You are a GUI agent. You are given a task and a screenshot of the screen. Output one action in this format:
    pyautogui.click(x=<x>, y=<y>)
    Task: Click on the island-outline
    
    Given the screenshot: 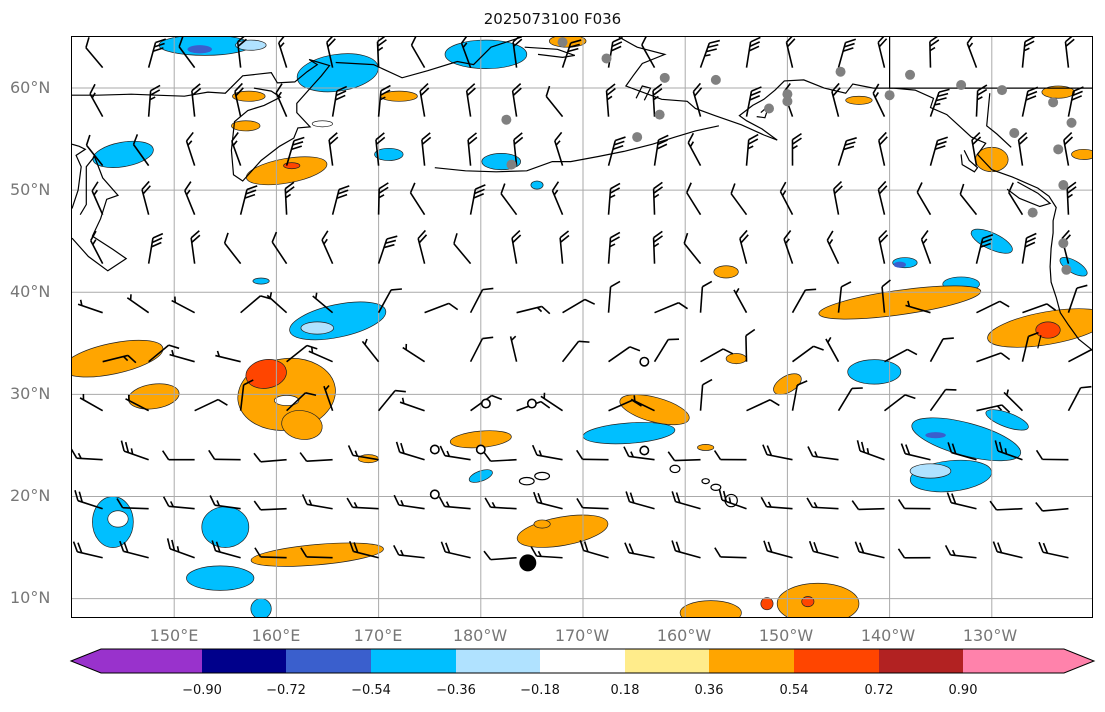 What is the action you would take?
    pyautogui.click(x=716, y=487)
    